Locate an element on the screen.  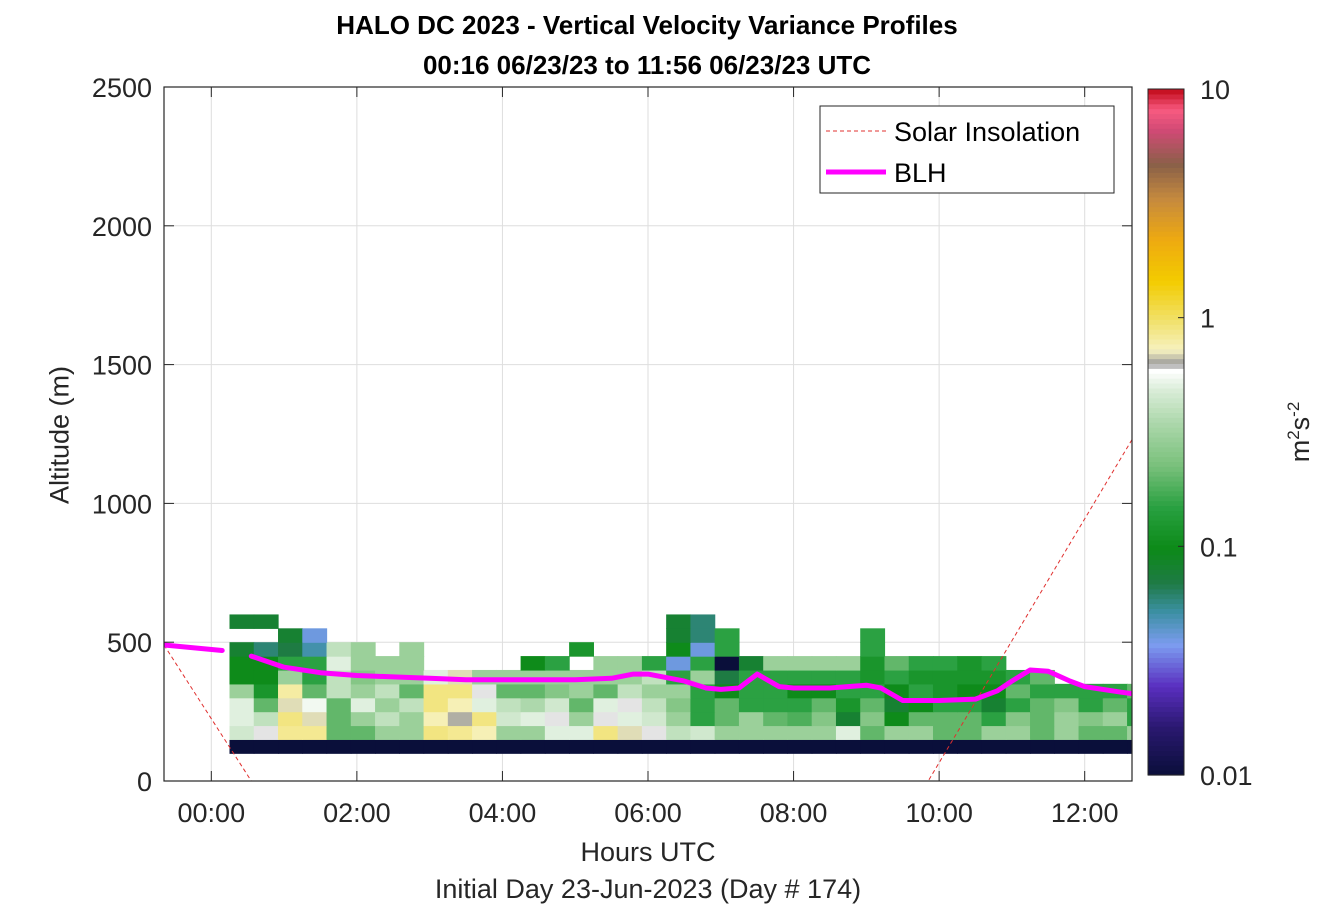
legend-solar-label: Solar Insolation is located at coordinates (987, 132).